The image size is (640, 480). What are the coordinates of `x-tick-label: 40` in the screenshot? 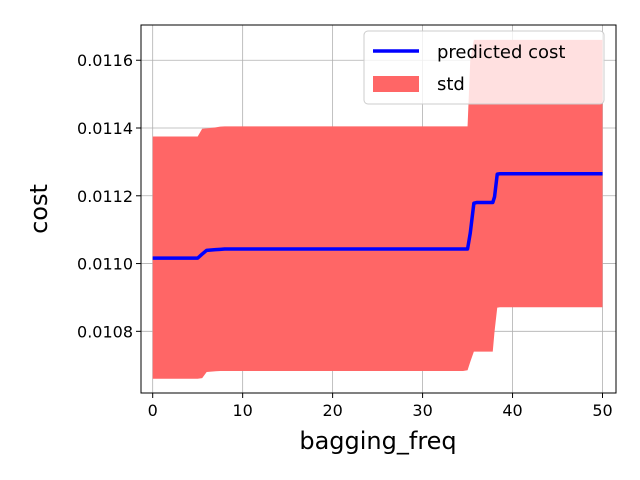 It's located at (512, 410).